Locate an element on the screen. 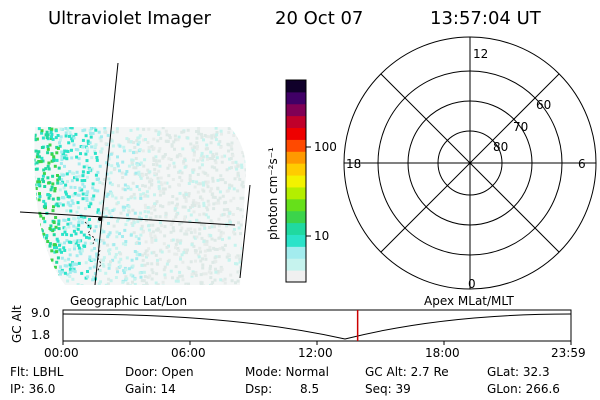  colorbar-cell is located at coordinates (296, 217).